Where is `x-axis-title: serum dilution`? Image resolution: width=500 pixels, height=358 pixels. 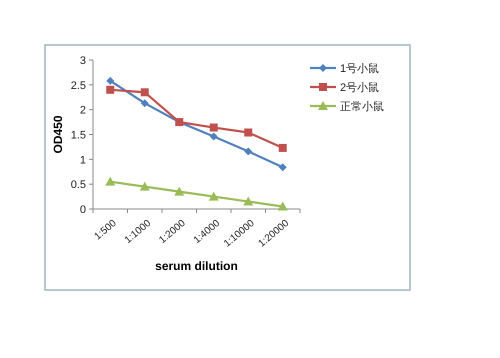 x-axis-title: serum dilution is located at coordinates (196, 266).